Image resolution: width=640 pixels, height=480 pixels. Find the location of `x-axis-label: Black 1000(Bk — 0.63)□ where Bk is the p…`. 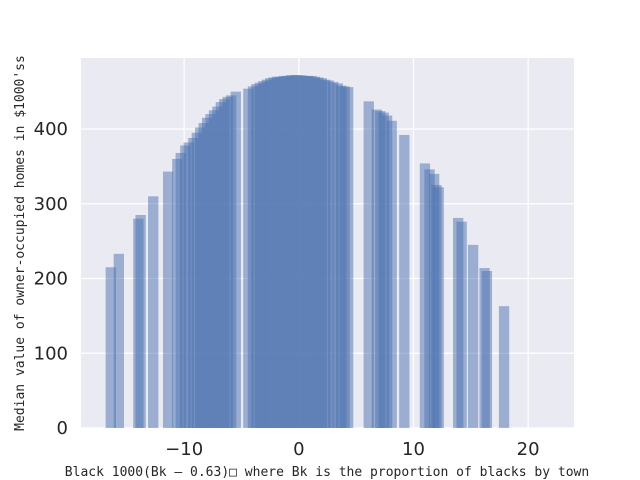

x-axis-label: Black 1000(Bk — 0.63)□ where Bk is the p… is located at coordinates (327, 472).